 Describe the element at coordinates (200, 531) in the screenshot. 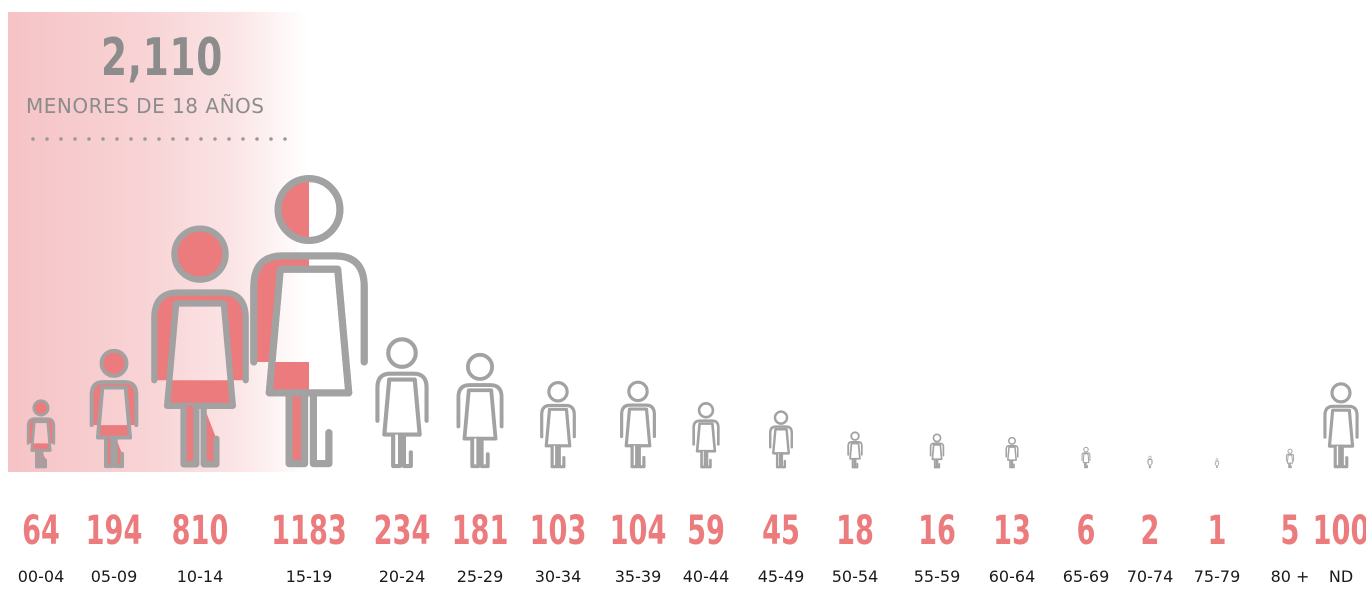

I see `value-label: 810` at that location.